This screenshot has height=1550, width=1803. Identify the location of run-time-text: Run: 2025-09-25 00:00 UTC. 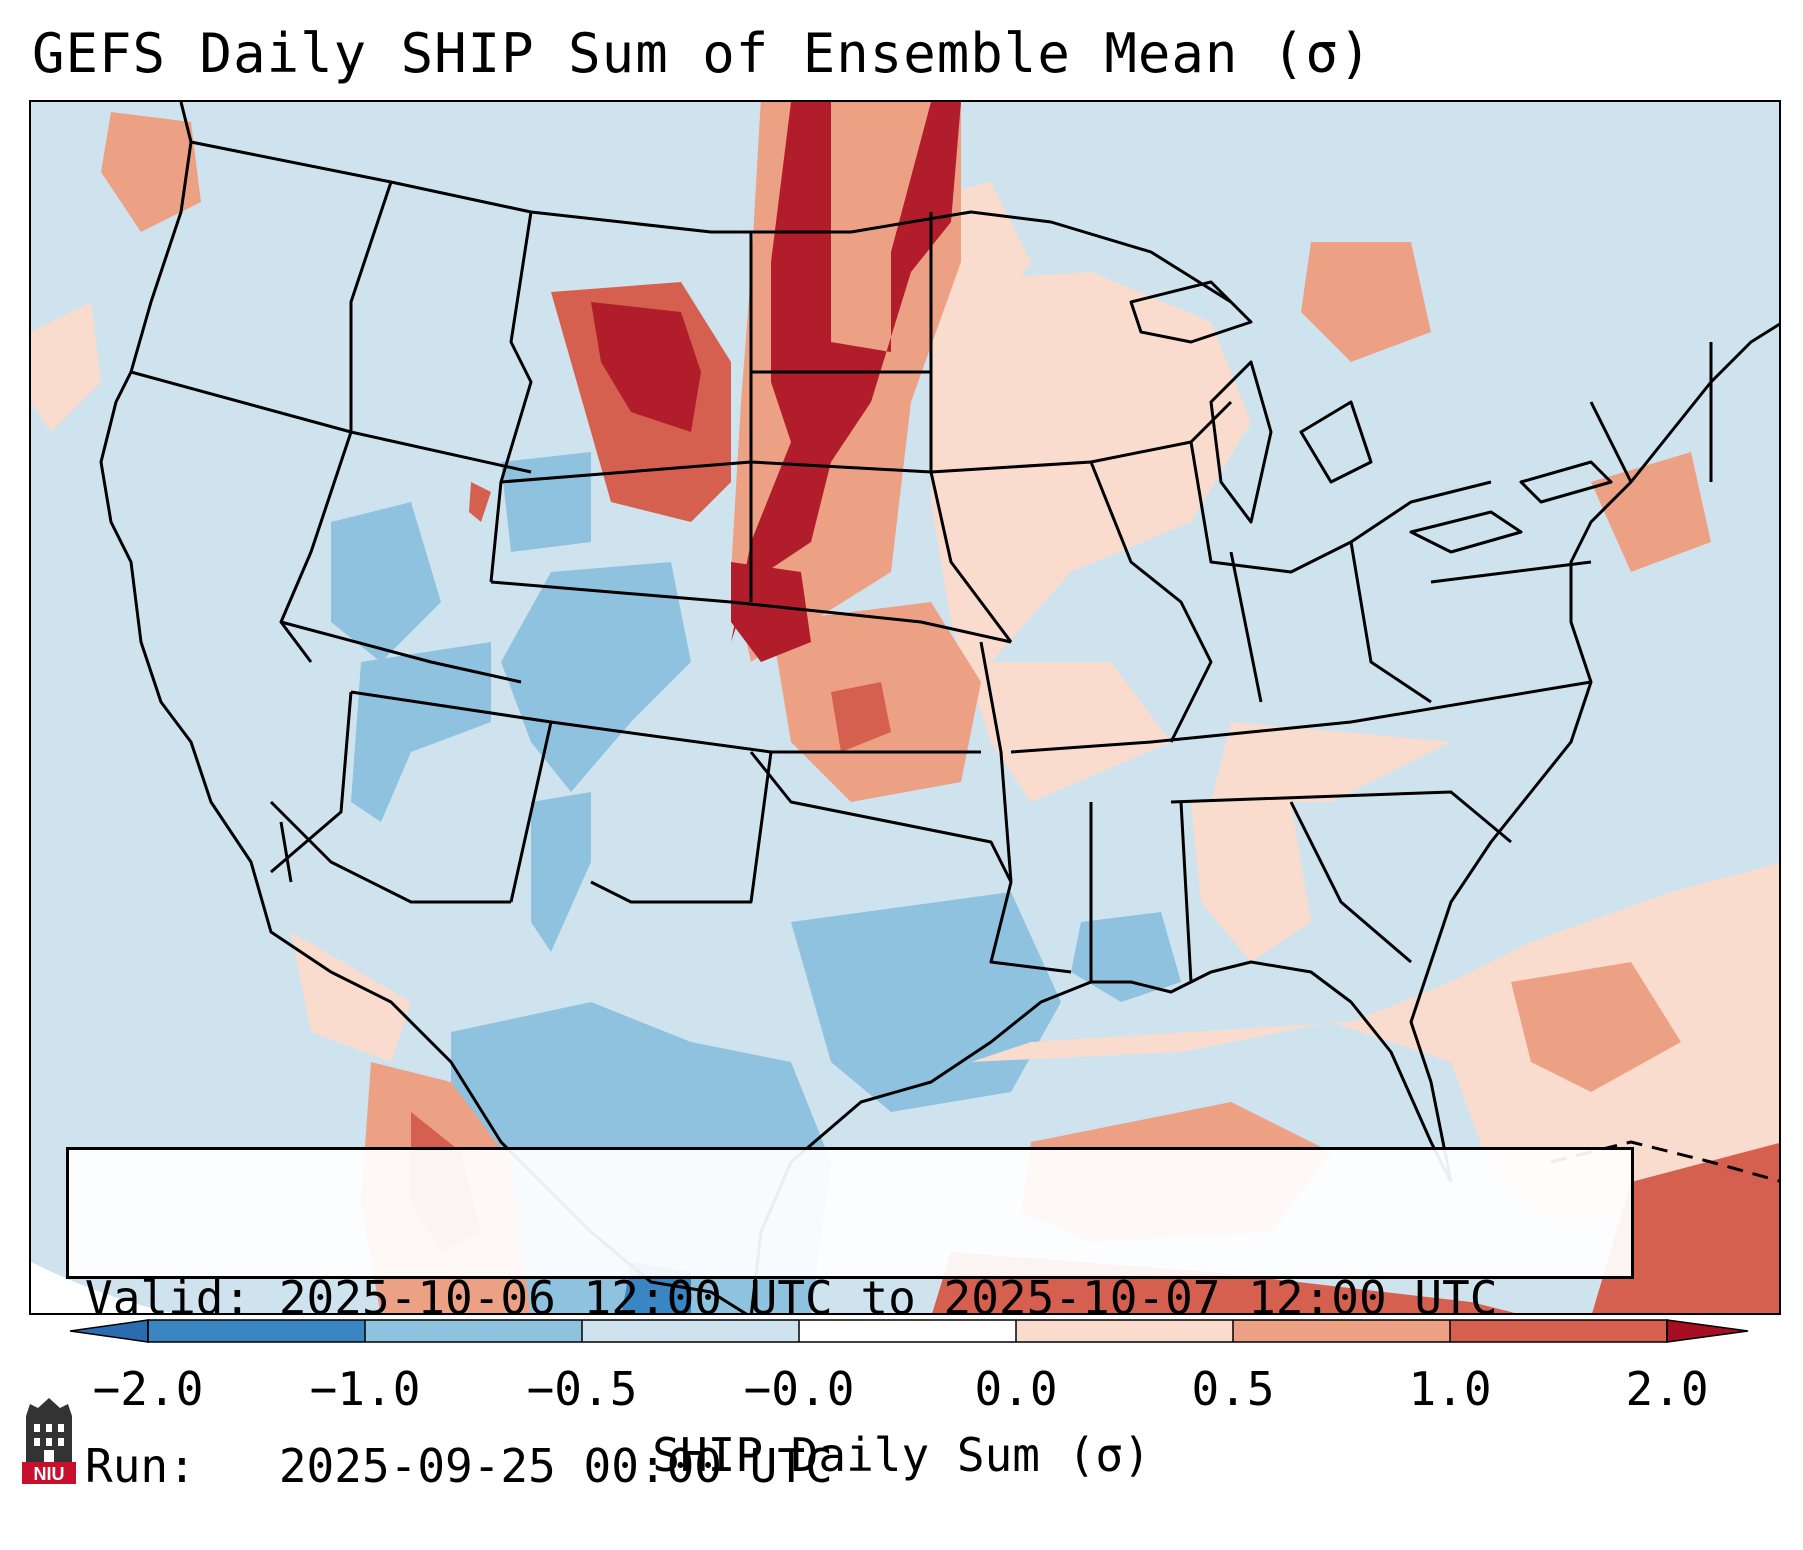
(459, 1466).